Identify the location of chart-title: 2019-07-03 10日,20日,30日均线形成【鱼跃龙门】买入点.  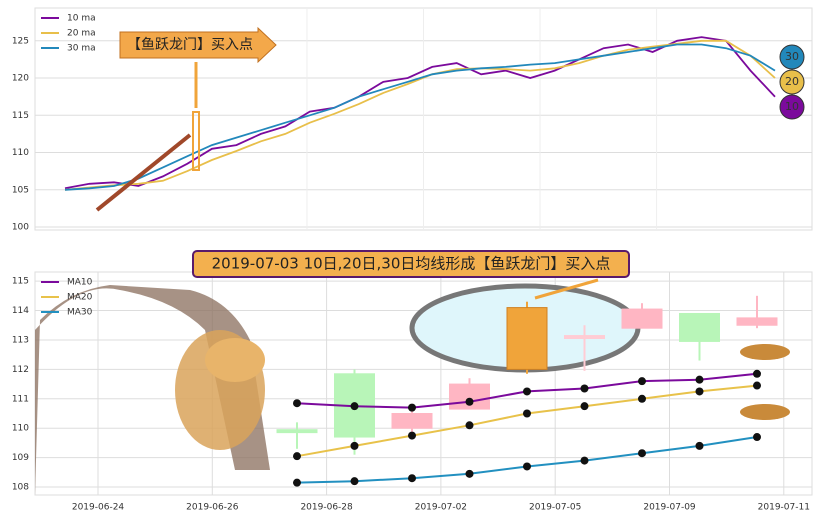
(411, 264).